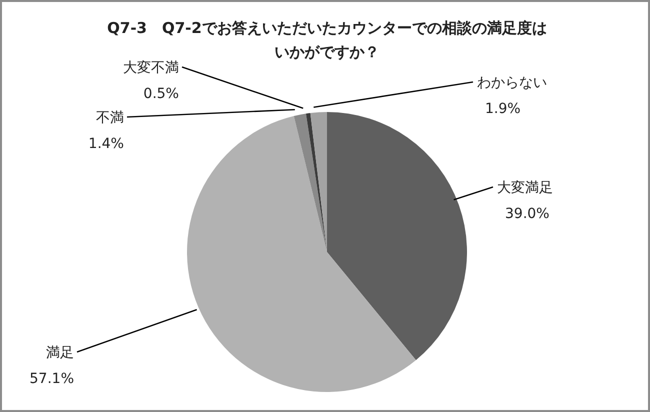 The height and width of the screenshot is (412, 650). Describe the element at coordinates (525, 188) in the screenshot. I see `slice-label: 大変満足` at that location.